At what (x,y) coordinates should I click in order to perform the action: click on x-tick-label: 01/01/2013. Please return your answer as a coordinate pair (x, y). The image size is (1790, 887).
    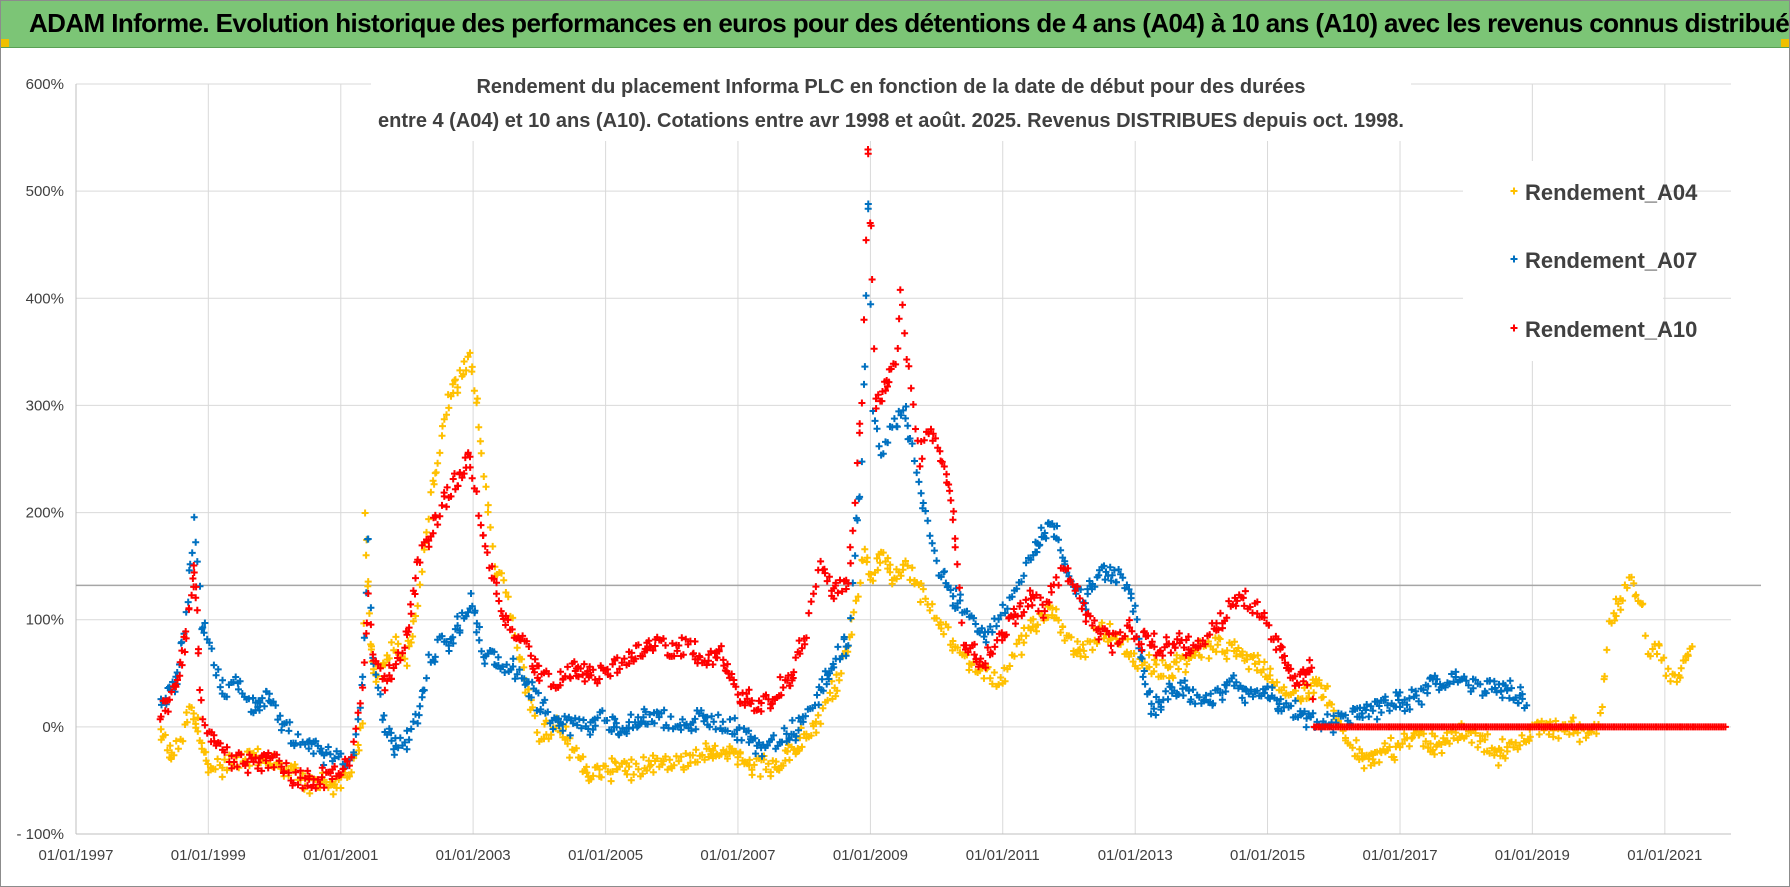
    Looking at the image, I should click on (1135, 855).